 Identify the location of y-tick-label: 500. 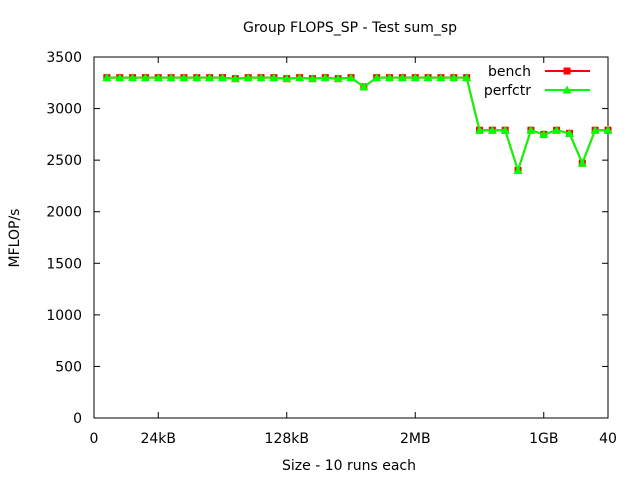
(68, 367).